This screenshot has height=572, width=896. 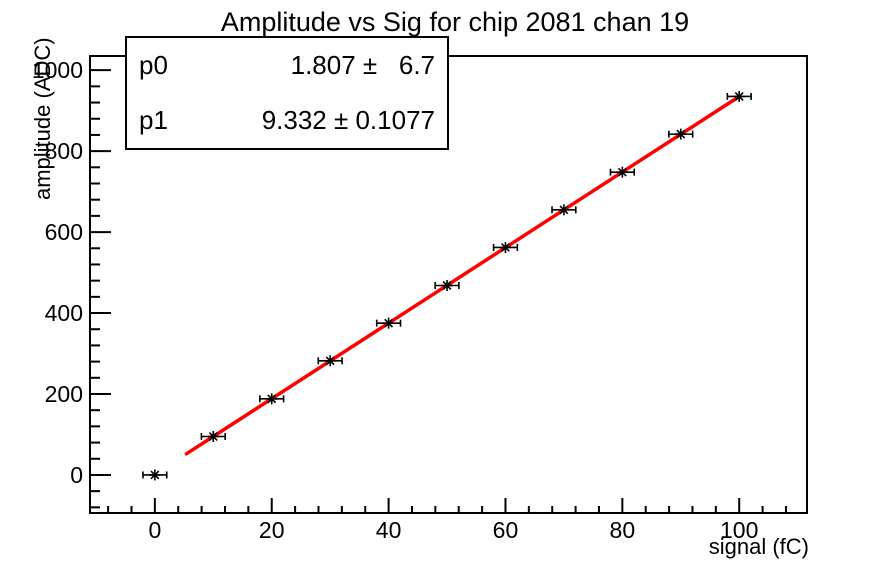 What do you see at coordinates (153, 65) in the screenshot?
I see `stats-p0-label: p0` at bounding box center [153, 65].